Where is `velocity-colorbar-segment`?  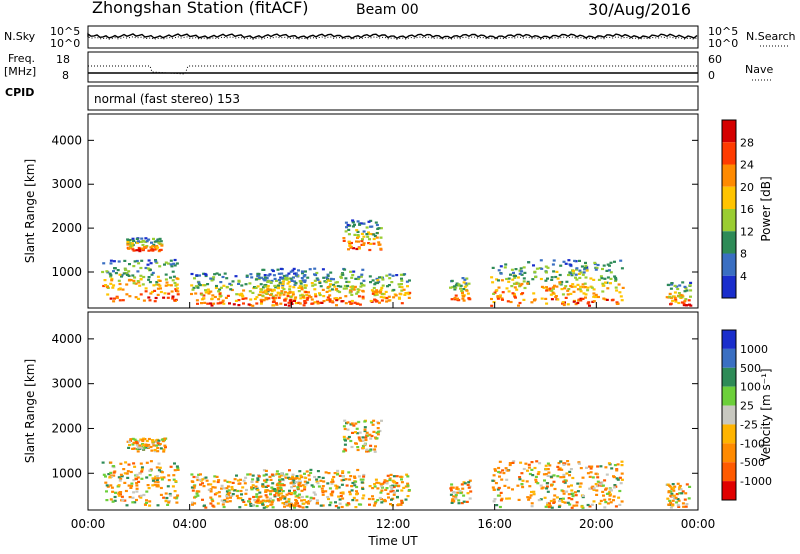 velocity-colorbar-segment is located at coordinates (729, 490).